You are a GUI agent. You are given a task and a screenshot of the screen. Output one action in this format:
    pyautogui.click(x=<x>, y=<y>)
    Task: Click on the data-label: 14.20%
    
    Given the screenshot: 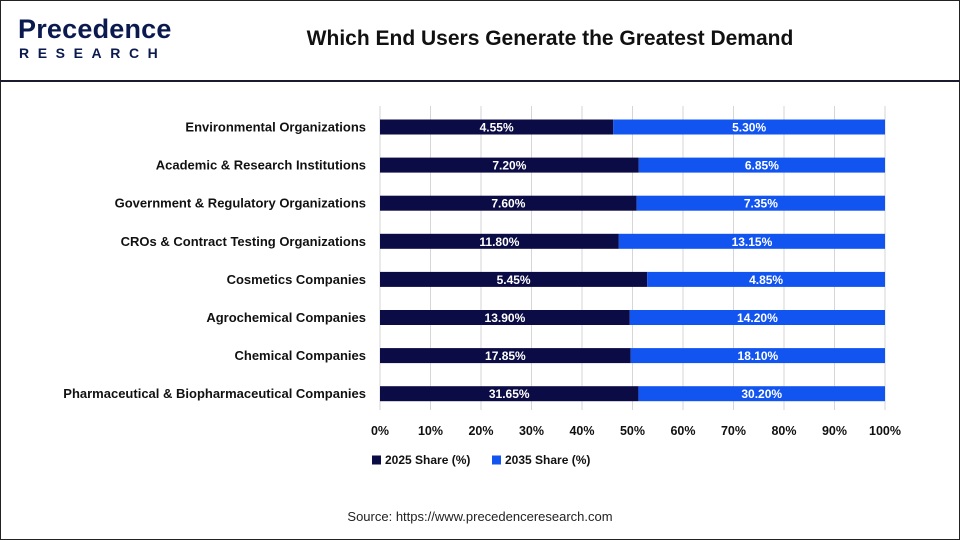 What is the action you would take?
    pyautogui.click(x=757, y=318)
    